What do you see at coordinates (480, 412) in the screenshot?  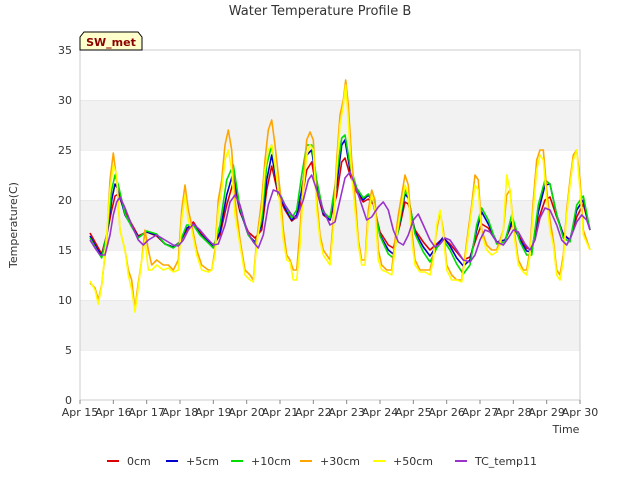 I see `x-tick-label: Apr 27` at bounding box center [480, 412].